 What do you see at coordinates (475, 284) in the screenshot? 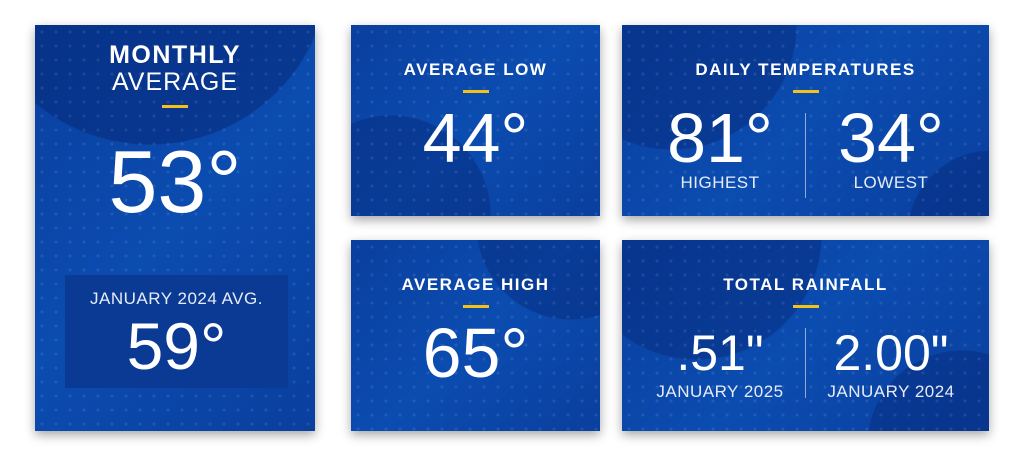
I see `average-high-title: AVERAGE HIGH` at bounding box center [475, 284].